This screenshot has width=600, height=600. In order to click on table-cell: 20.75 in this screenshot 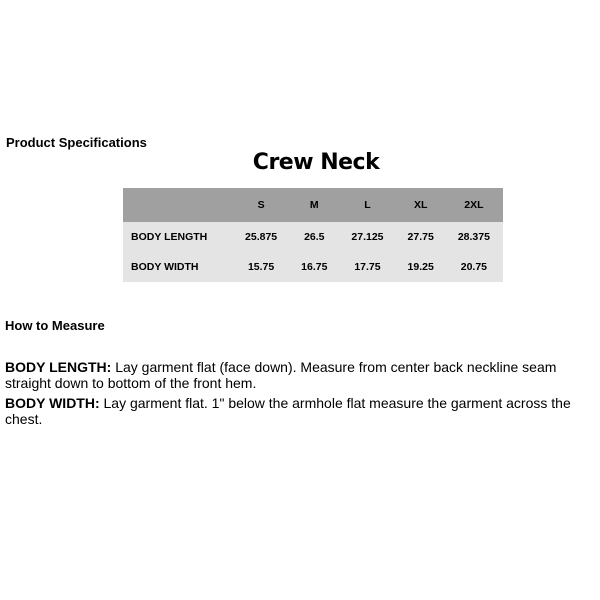, I will do `click(473, 267)`.